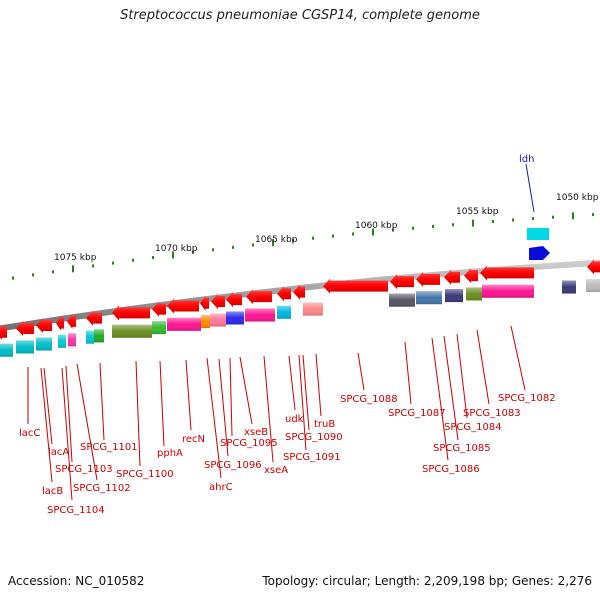 The height and width of the screenshot is (600, 600). What do you see at coordinates (300, 318) in the screenshot?
I see `functional-category-bars` at bounding box center [300, 318].